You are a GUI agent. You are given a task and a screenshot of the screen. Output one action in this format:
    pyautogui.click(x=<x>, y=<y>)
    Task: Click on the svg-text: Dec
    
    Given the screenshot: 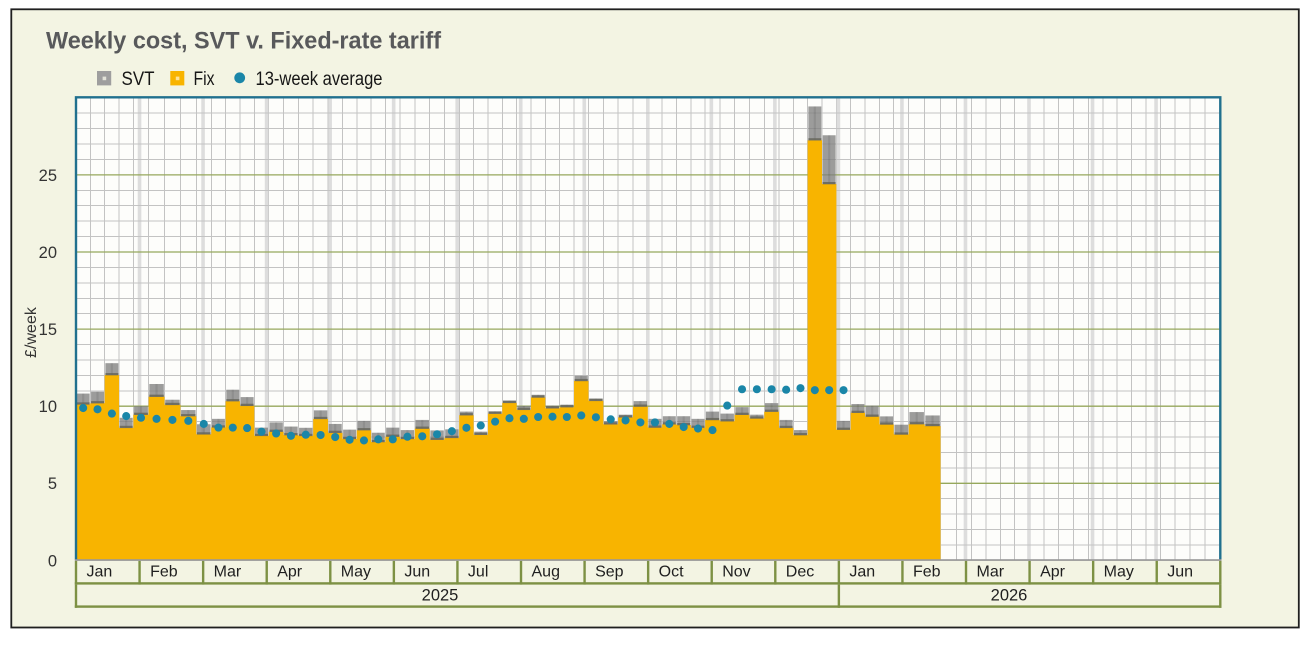 What is the action you would take?
    pyautogui.click(x=800, y=572)
    